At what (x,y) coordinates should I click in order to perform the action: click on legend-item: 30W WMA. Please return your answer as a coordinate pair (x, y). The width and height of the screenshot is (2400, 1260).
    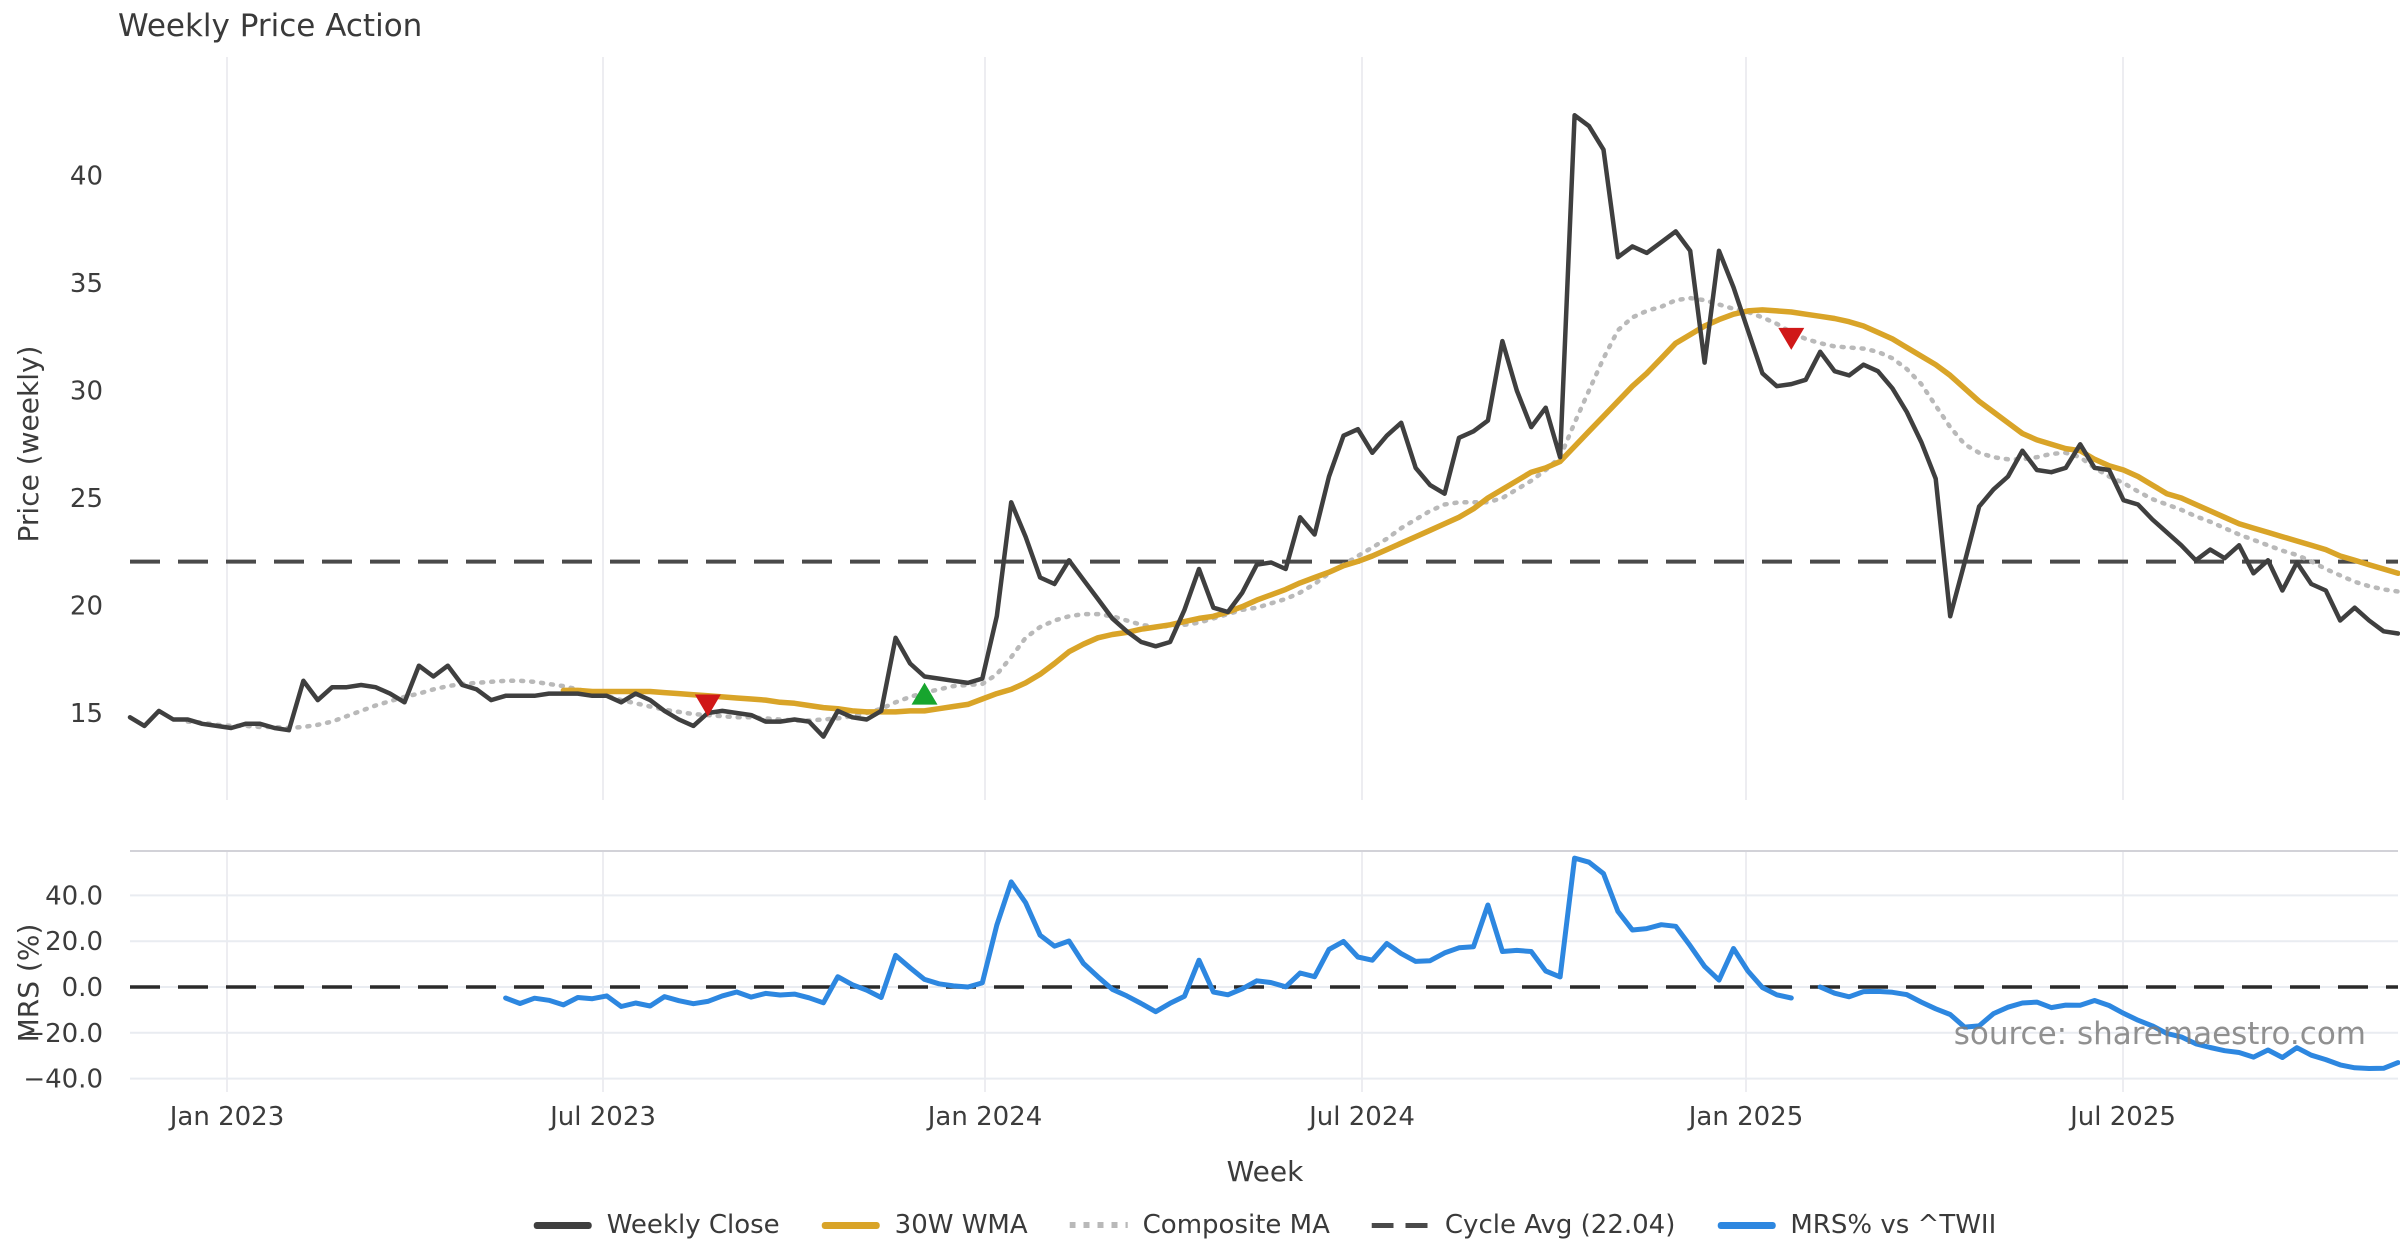
    Looking at the image, I should click on (924, 1225).